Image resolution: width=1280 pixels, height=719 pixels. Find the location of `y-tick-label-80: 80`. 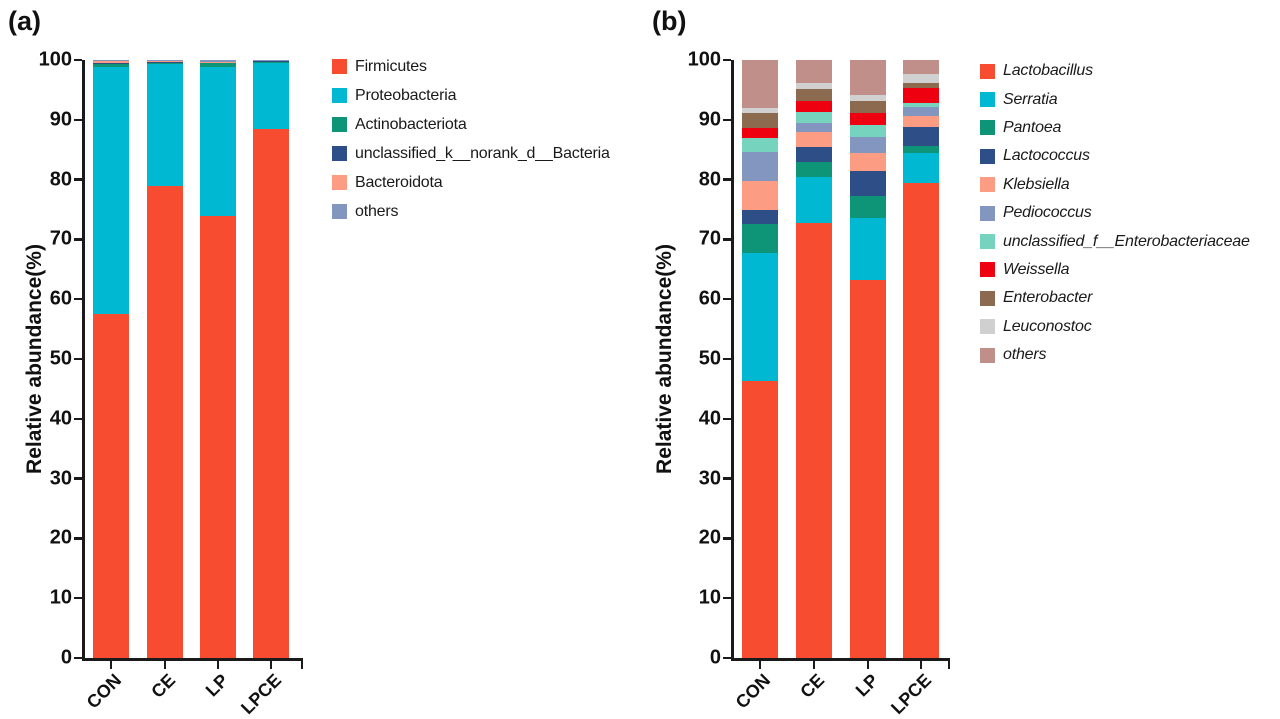

y-tick-label-80: 80 is located at coordinates (60, 179).